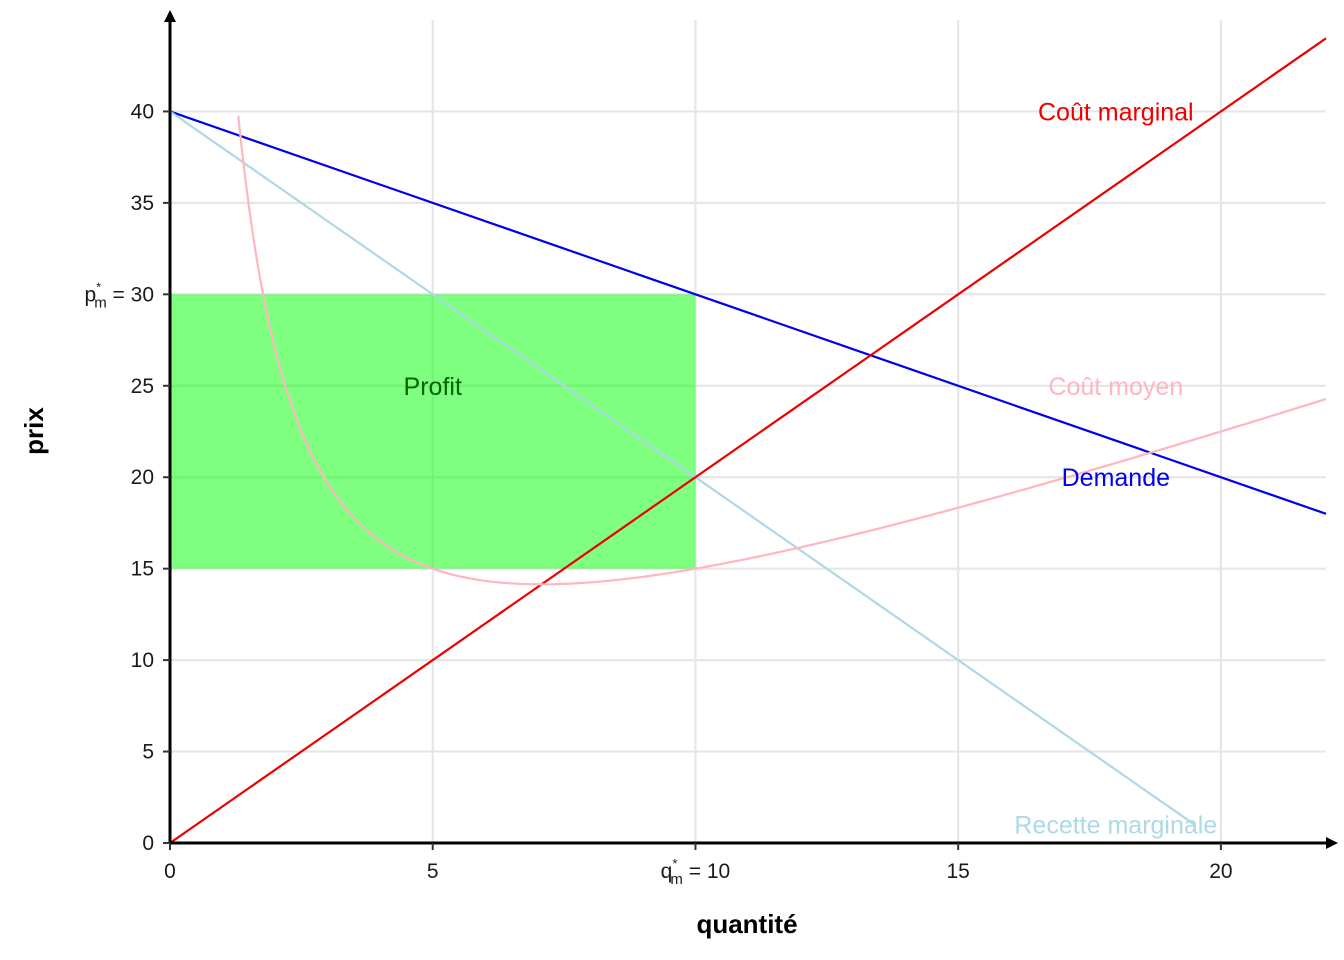 Image resolution: width=1344 pixels, height=960 pixels. What do you see at coordinates (119, 295) in the screenshot?
I see `y-tick-label: p* m = 30` at bounding box center [119, 295].